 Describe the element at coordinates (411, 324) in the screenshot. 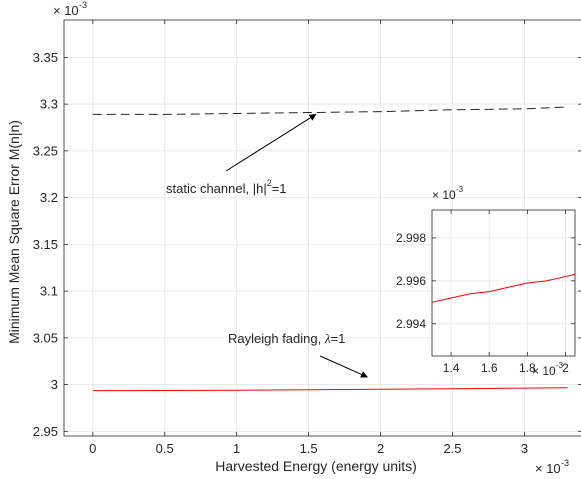

I see `inset-y-tick-label: 2.994` at that location.